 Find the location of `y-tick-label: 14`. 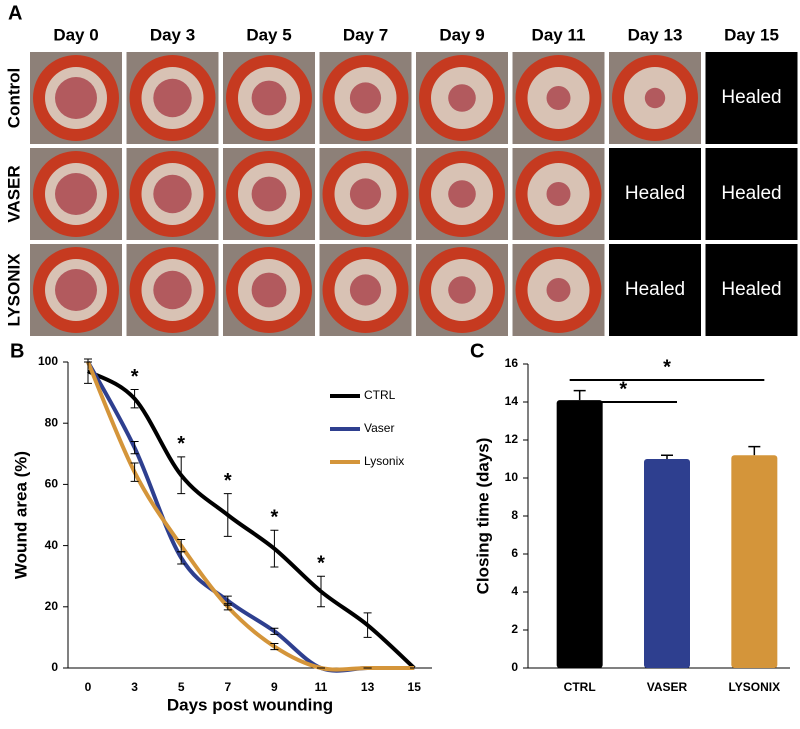

y-tick-label: 14 is located at coordinates (512, 401).